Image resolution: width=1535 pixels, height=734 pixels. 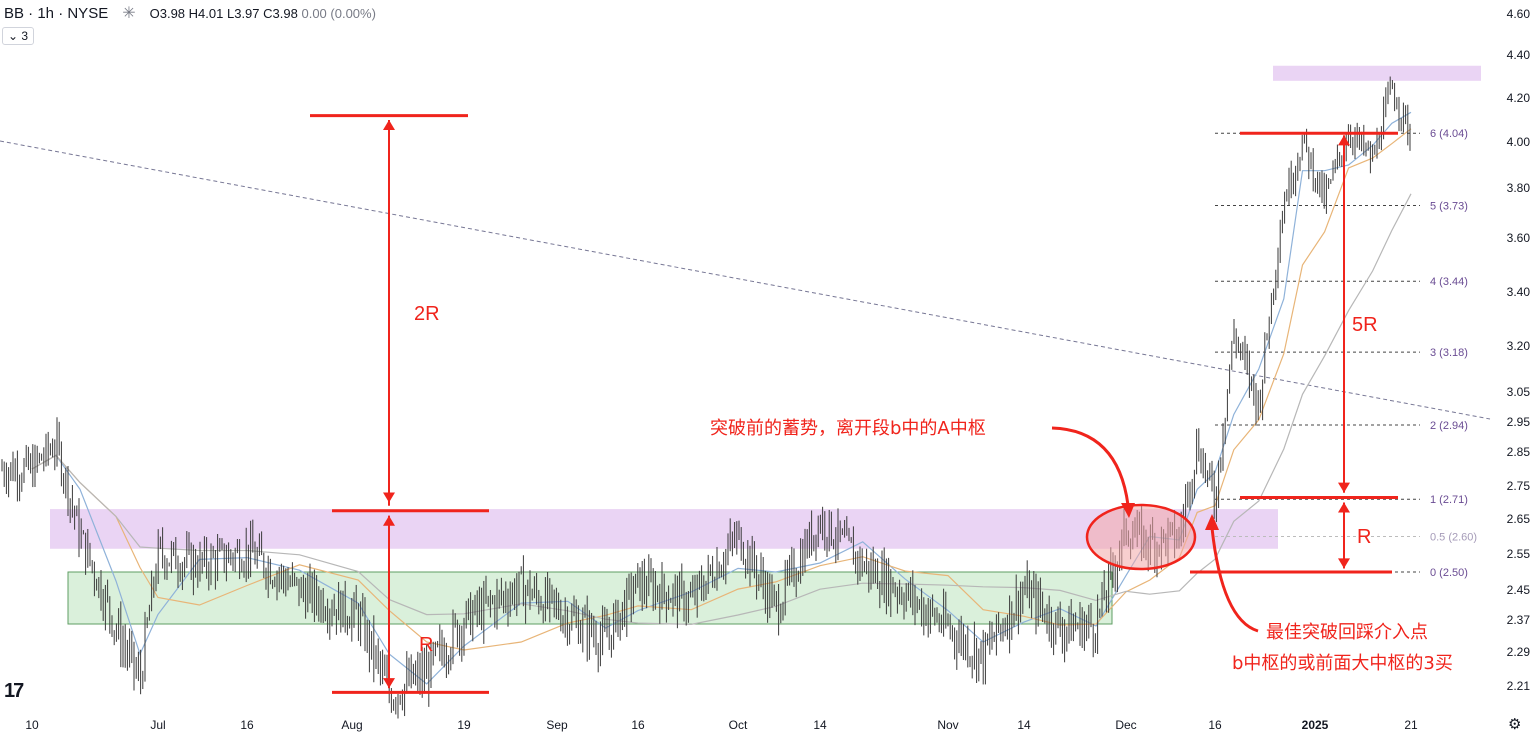 I want to click on price-tick-12: 2.65, so click(x=1519, y=519).